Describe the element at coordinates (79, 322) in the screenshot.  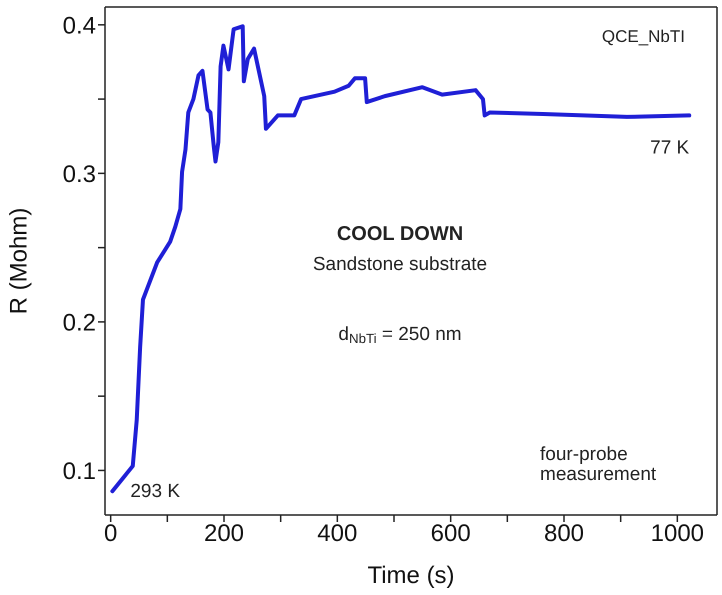
I see `y-tick-label: 0.2` at that location.